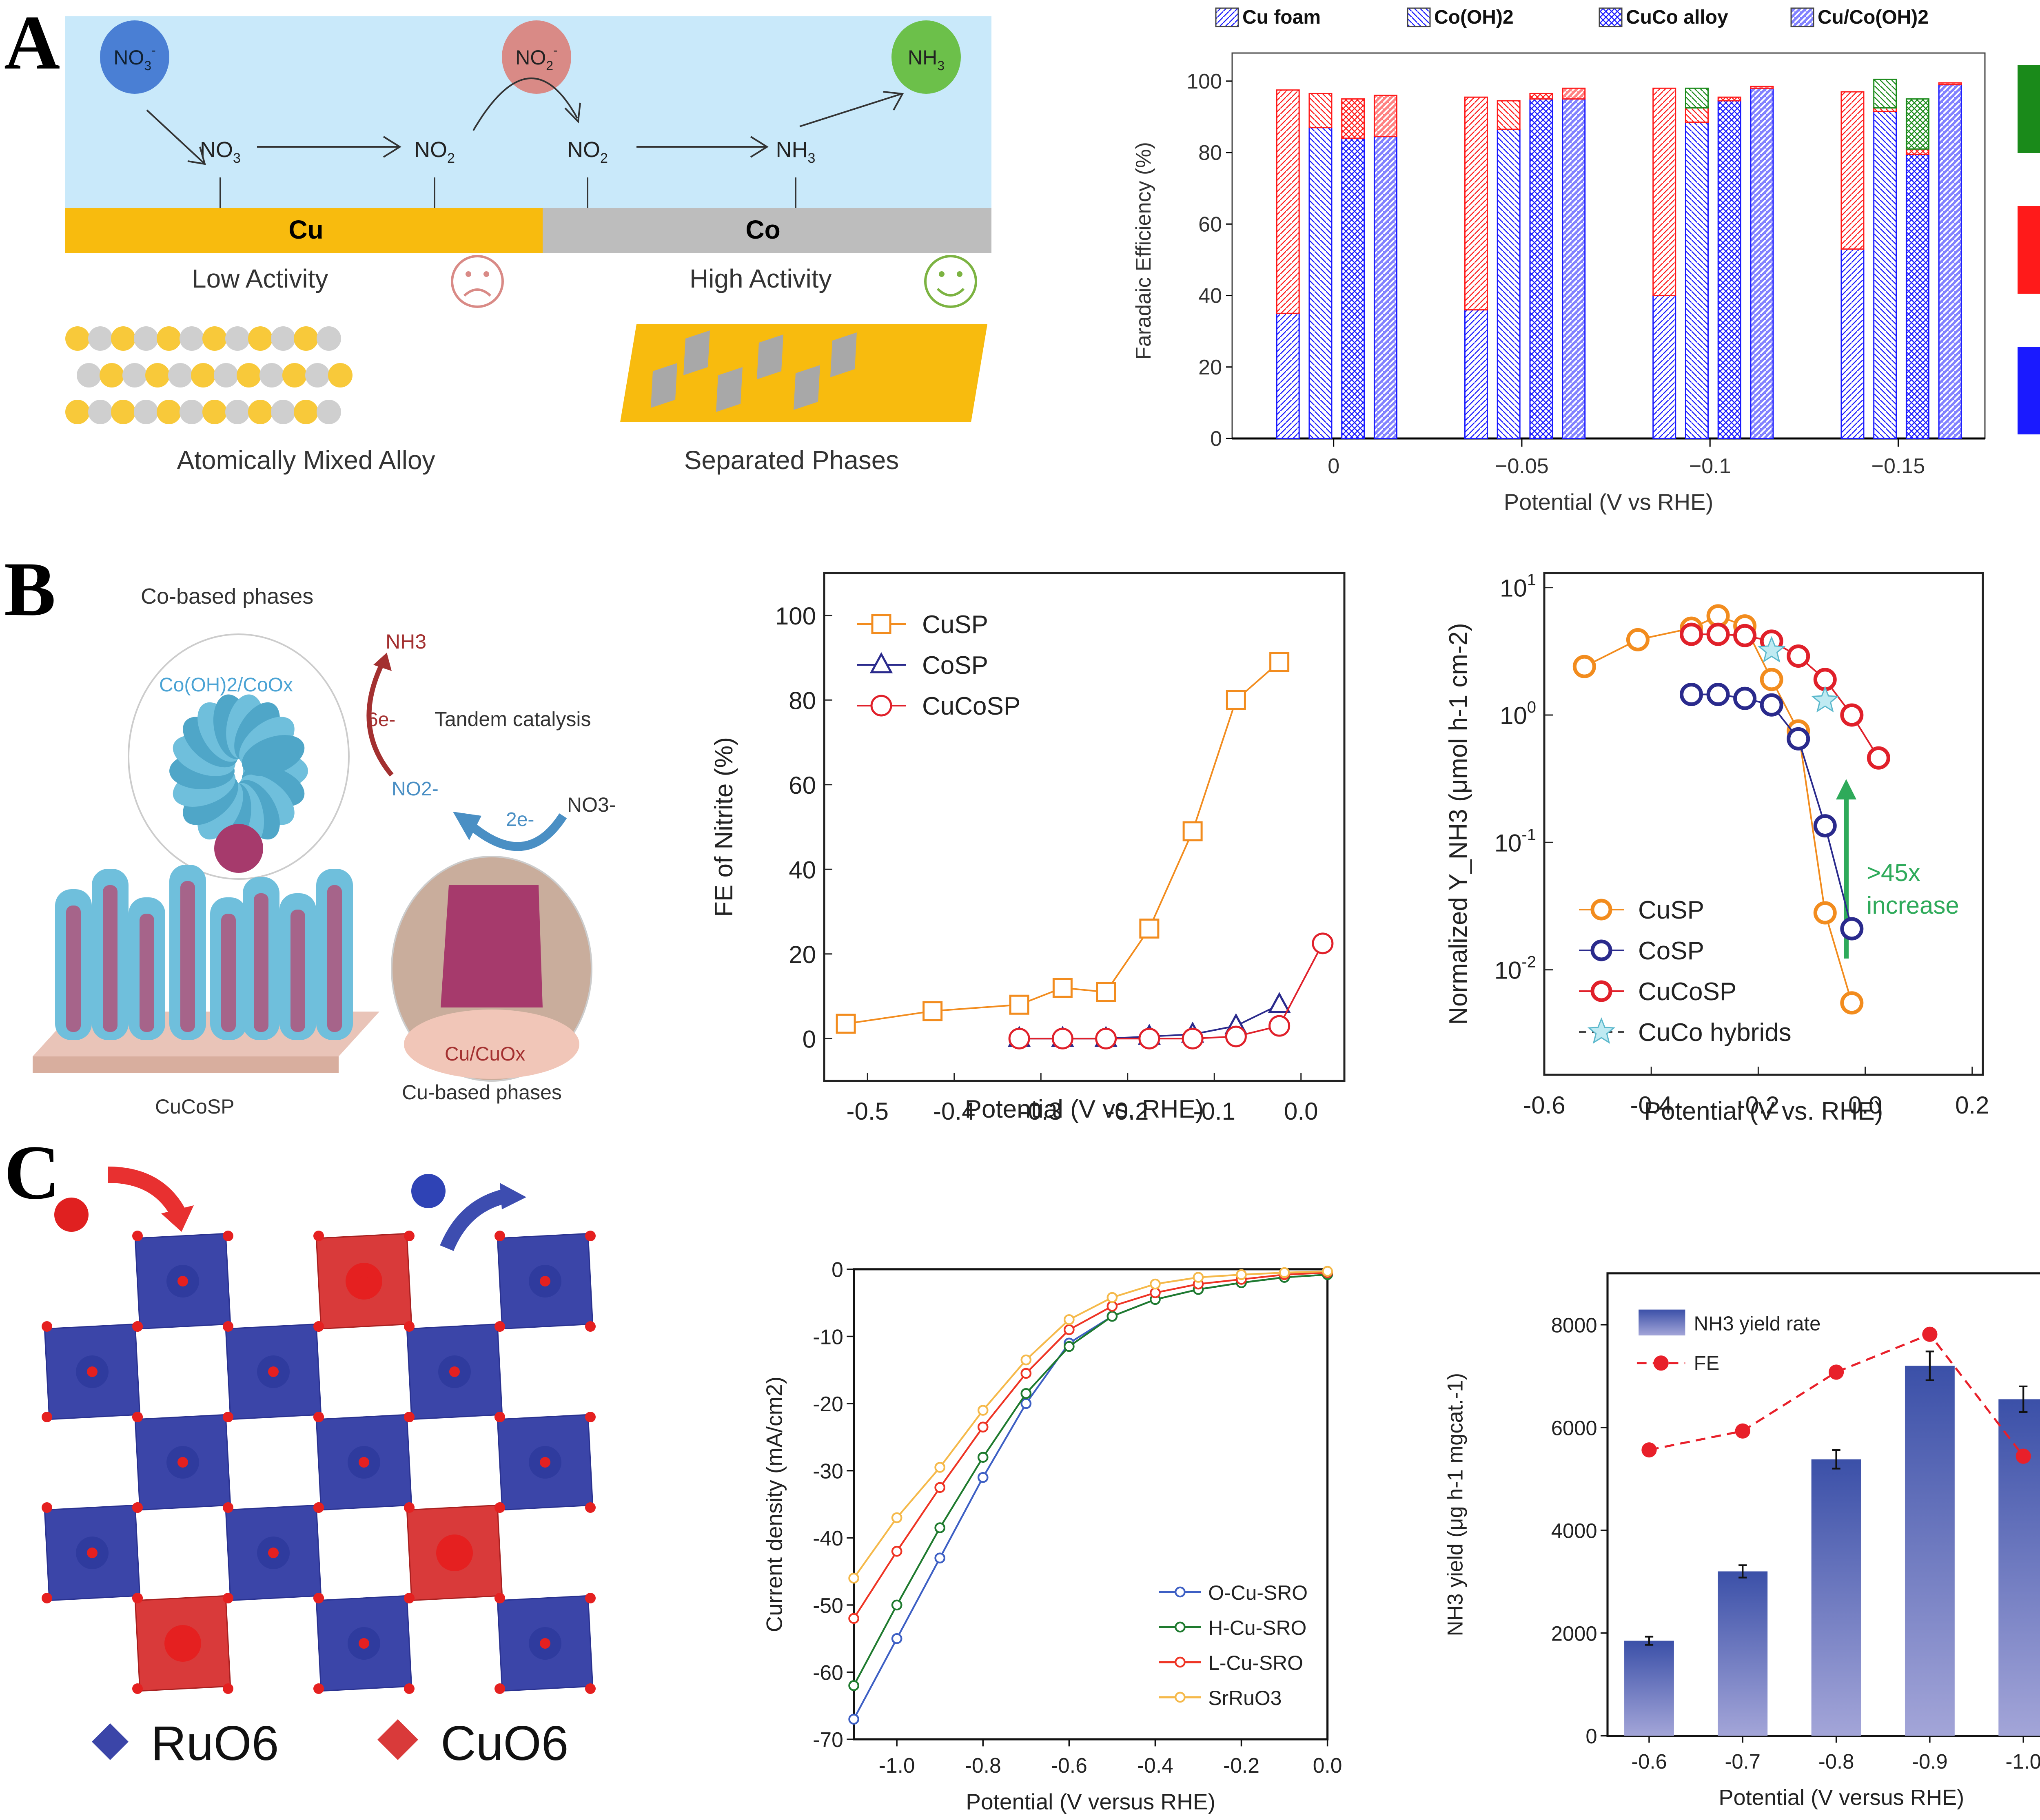 Image resolution: width=2040 pixels, height=1820 pixels. Describe the element at coordinates (1841, 1798) in the screenshot. I see `x-axis-title: Potential (V versus RHE)` at that location.